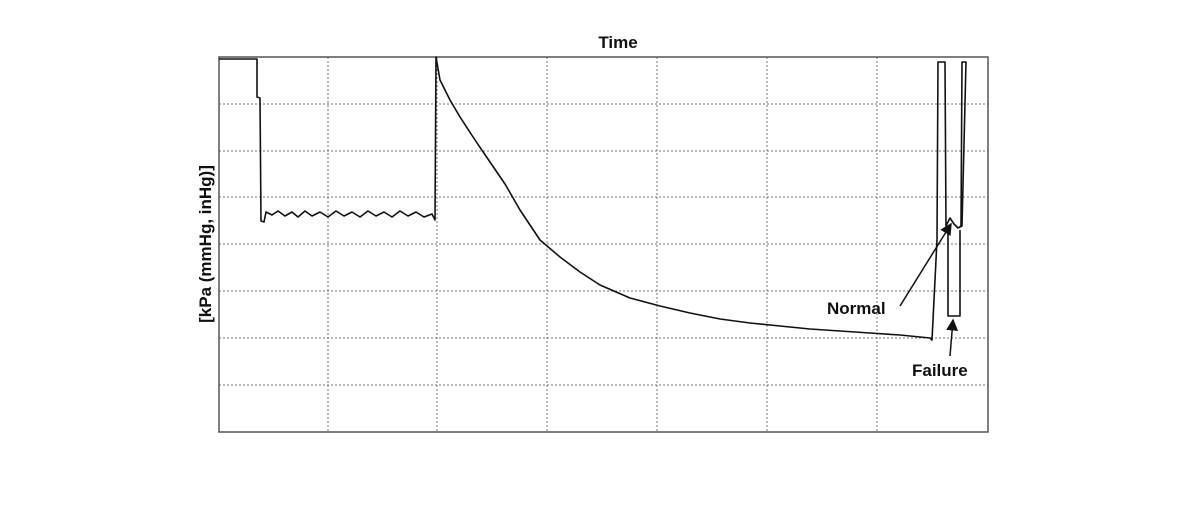 This screenshot has height=517, width=1200. What do you see at coordinates (617, 42) in the screenshot?
I see `title: Time` at bounding box center [617, 42].